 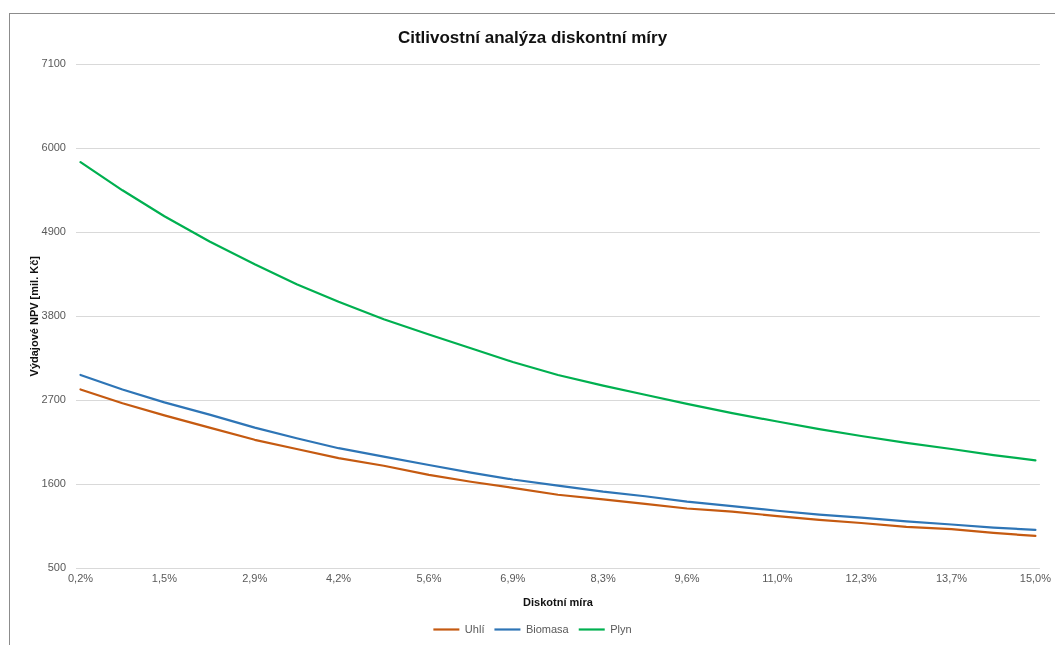 What do you see at coordinates (80, 577) in the screenshot?
I see `x-tick-label: 0,2%` at bounding box center [80, 577].